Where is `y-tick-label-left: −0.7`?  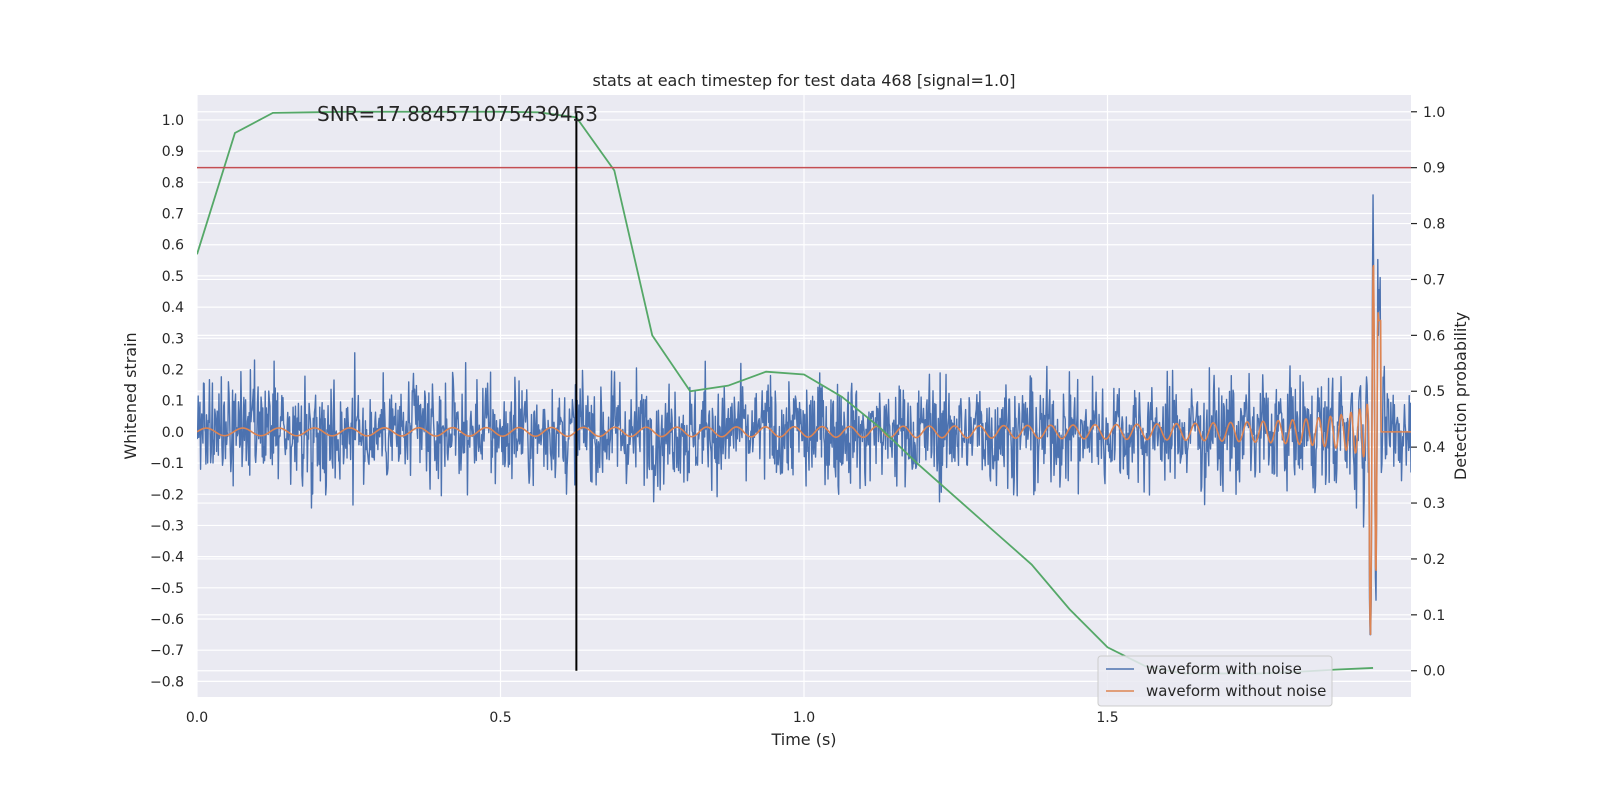
y-tick-label-left: −0.7 is located at coordinates (167, 651).